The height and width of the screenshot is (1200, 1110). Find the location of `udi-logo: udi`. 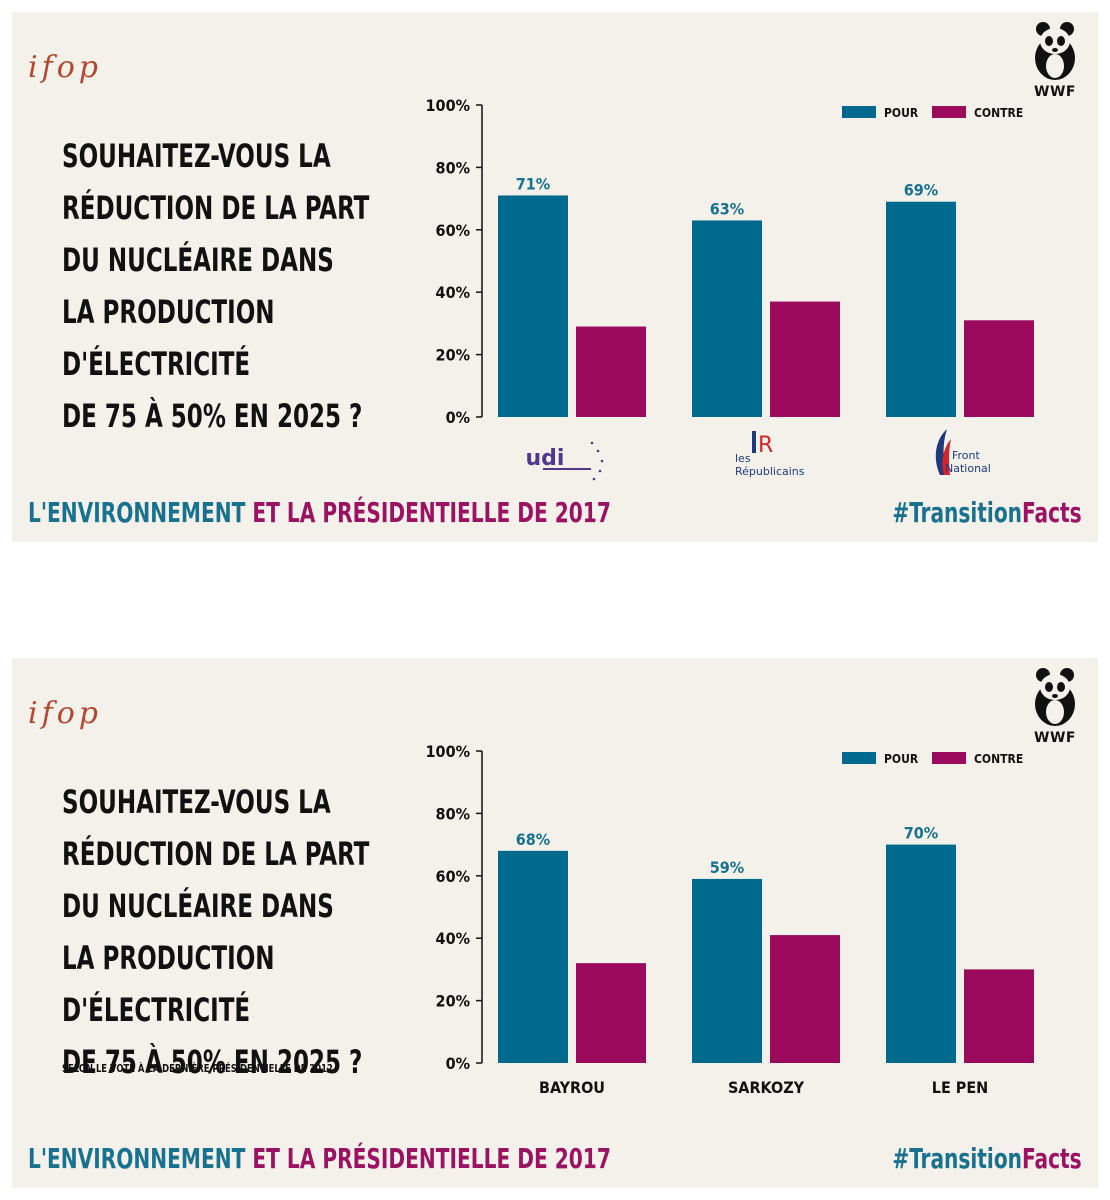

udi-logo: udi is located at coordinates (565, 461).